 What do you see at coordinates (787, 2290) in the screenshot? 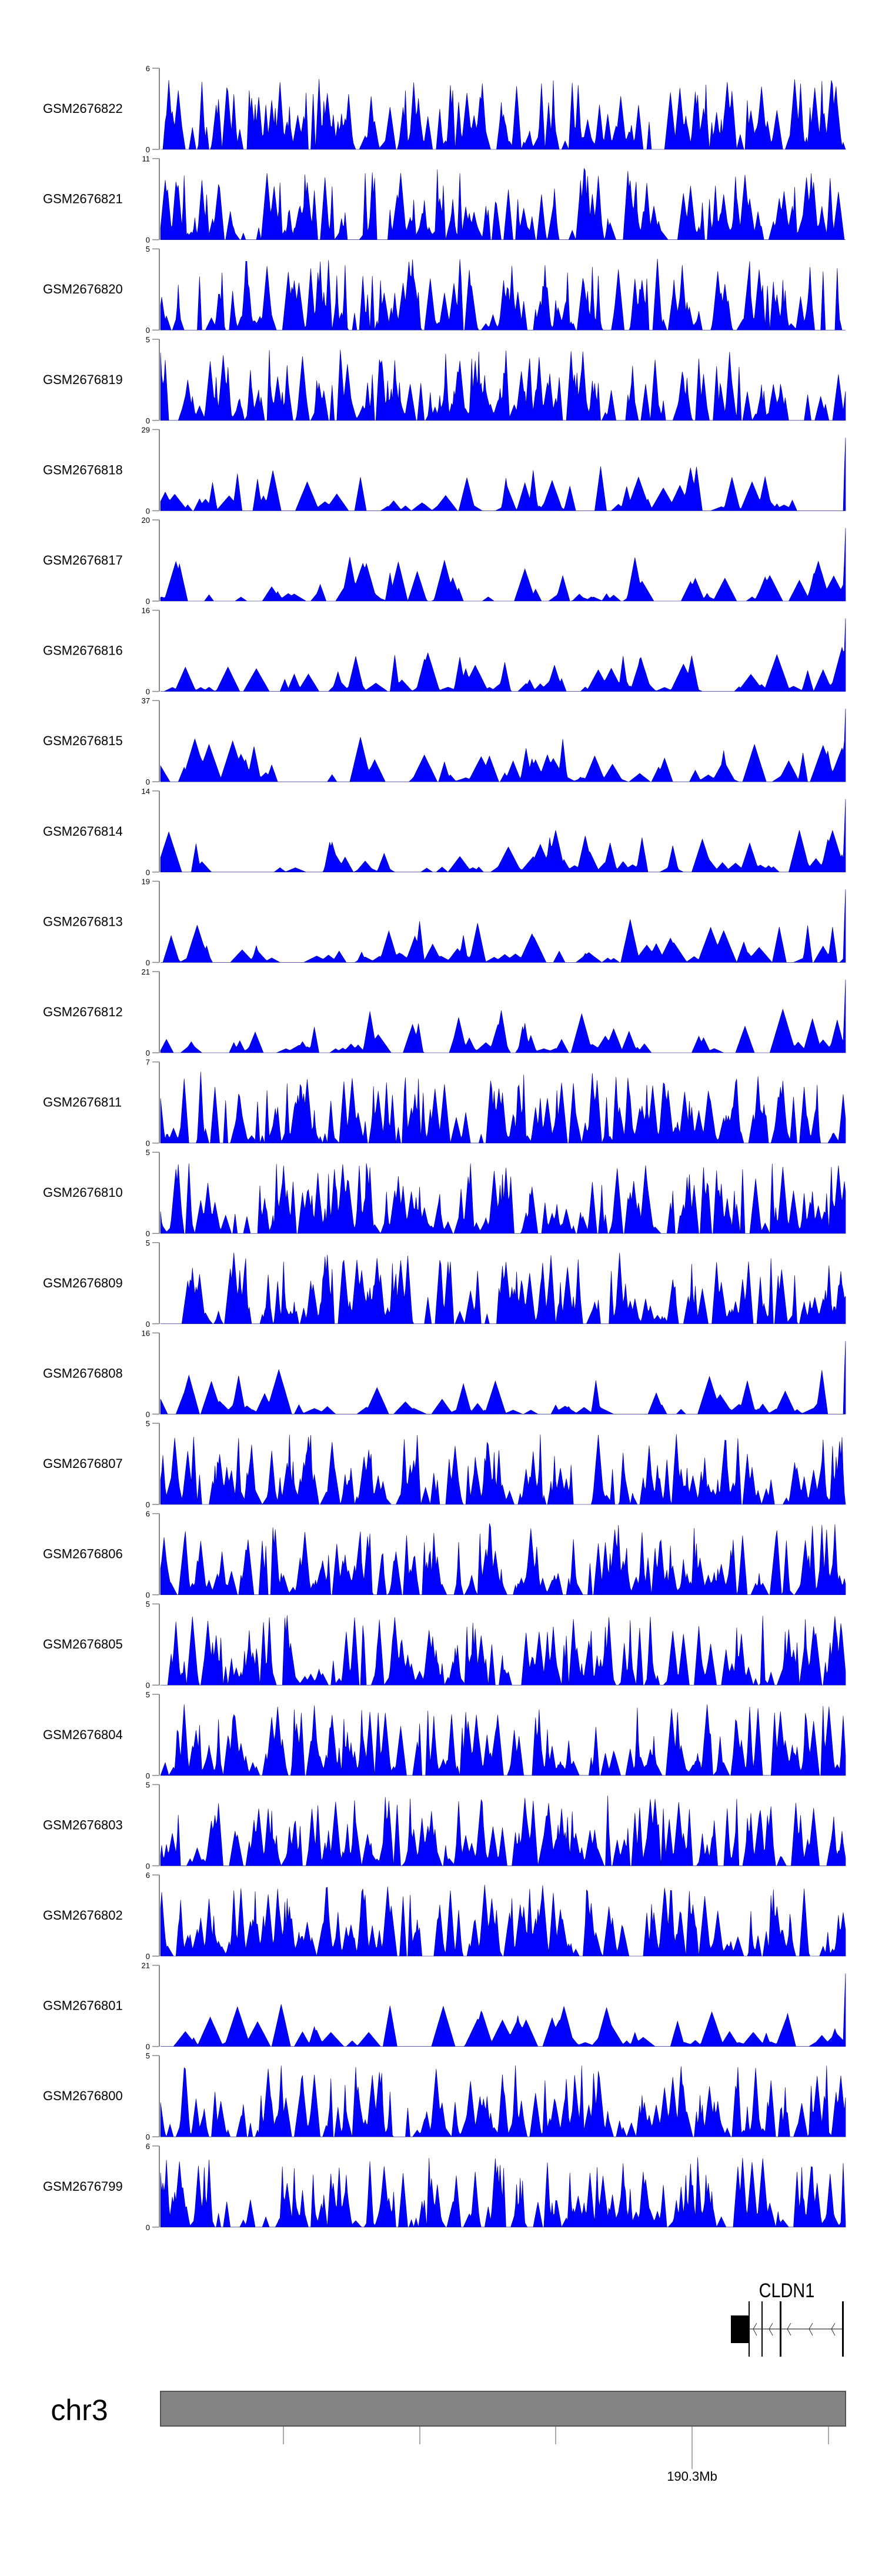
I see `gene-name-label: CLDN1` at bounding box center [787, 2290].